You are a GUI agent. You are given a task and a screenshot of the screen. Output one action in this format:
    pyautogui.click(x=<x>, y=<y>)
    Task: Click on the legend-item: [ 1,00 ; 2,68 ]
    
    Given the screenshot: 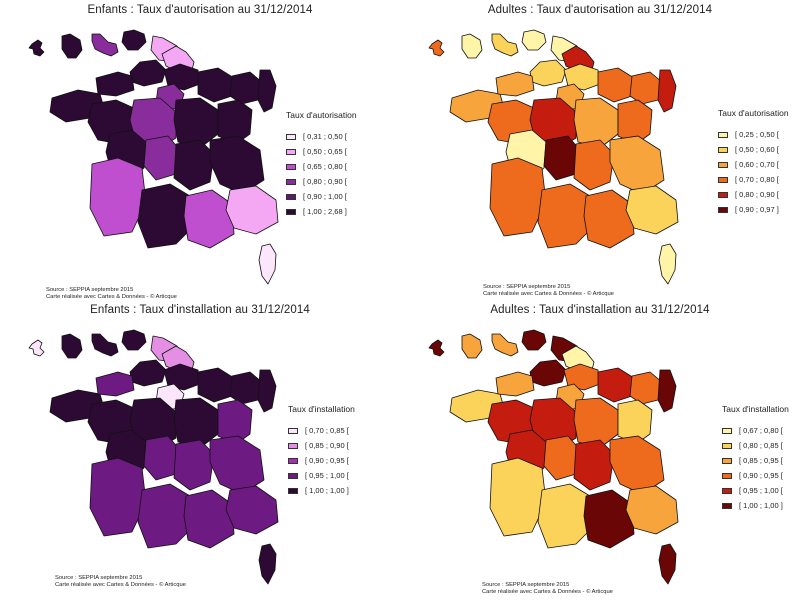 What is the action you would take?
    pyautogui.click(x=321, y=211)
    